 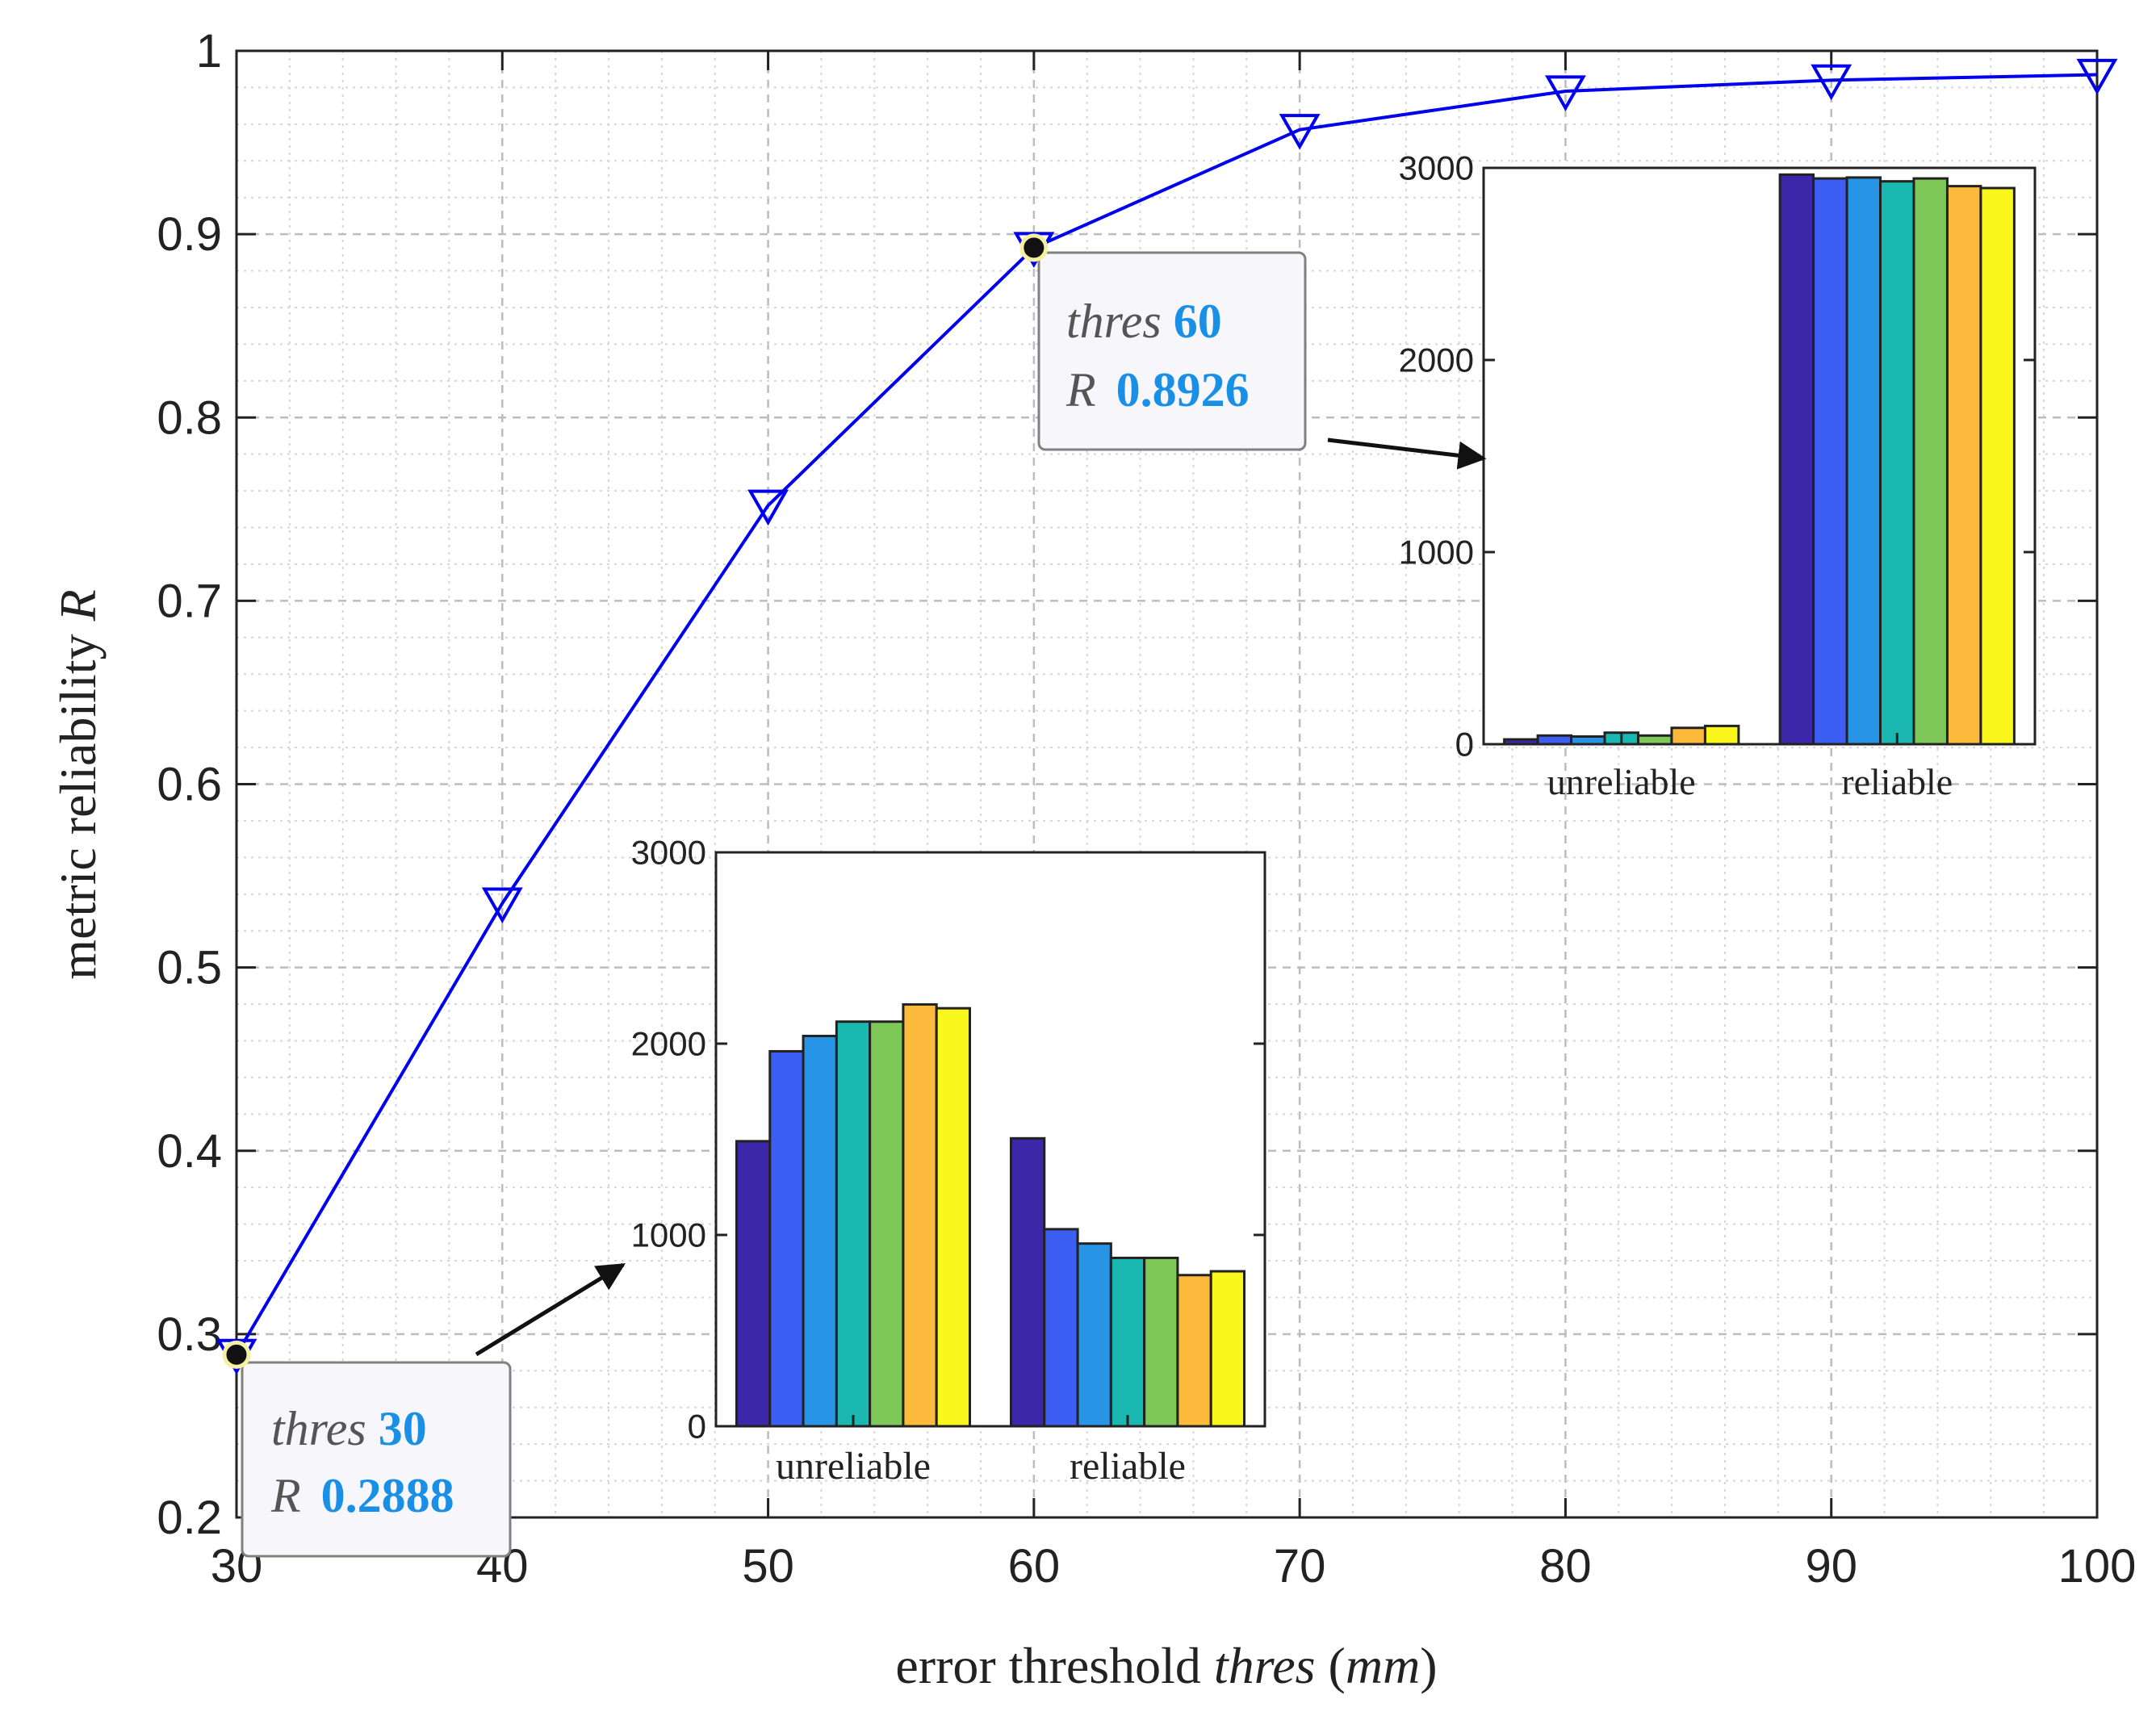 I want to click on datatip-thres-30-var2: R, so click(x=285, y=1495).